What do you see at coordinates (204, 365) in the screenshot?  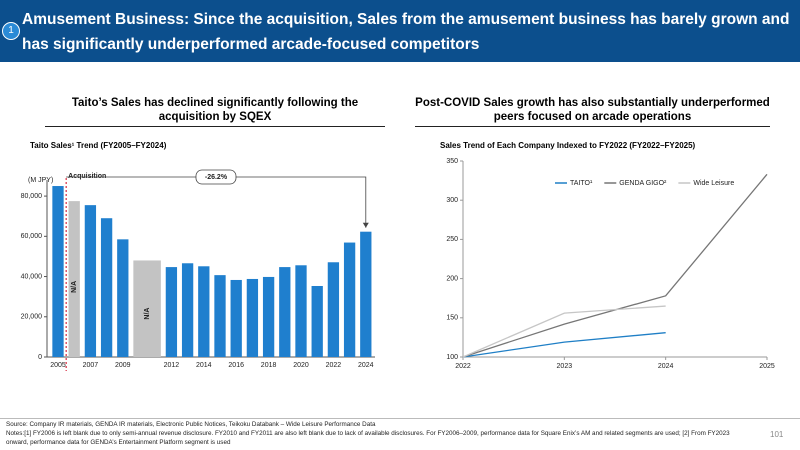 I see `x-tick-label: 2014` at bounding box center [204, 365].